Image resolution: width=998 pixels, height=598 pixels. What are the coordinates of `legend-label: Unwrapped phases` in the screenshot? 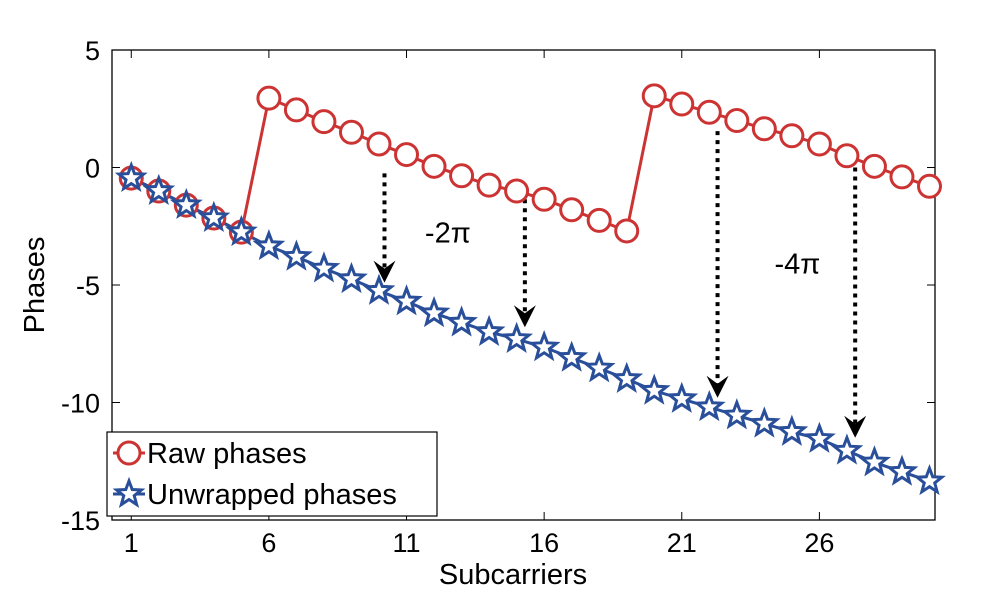 It's located at (272, 495).